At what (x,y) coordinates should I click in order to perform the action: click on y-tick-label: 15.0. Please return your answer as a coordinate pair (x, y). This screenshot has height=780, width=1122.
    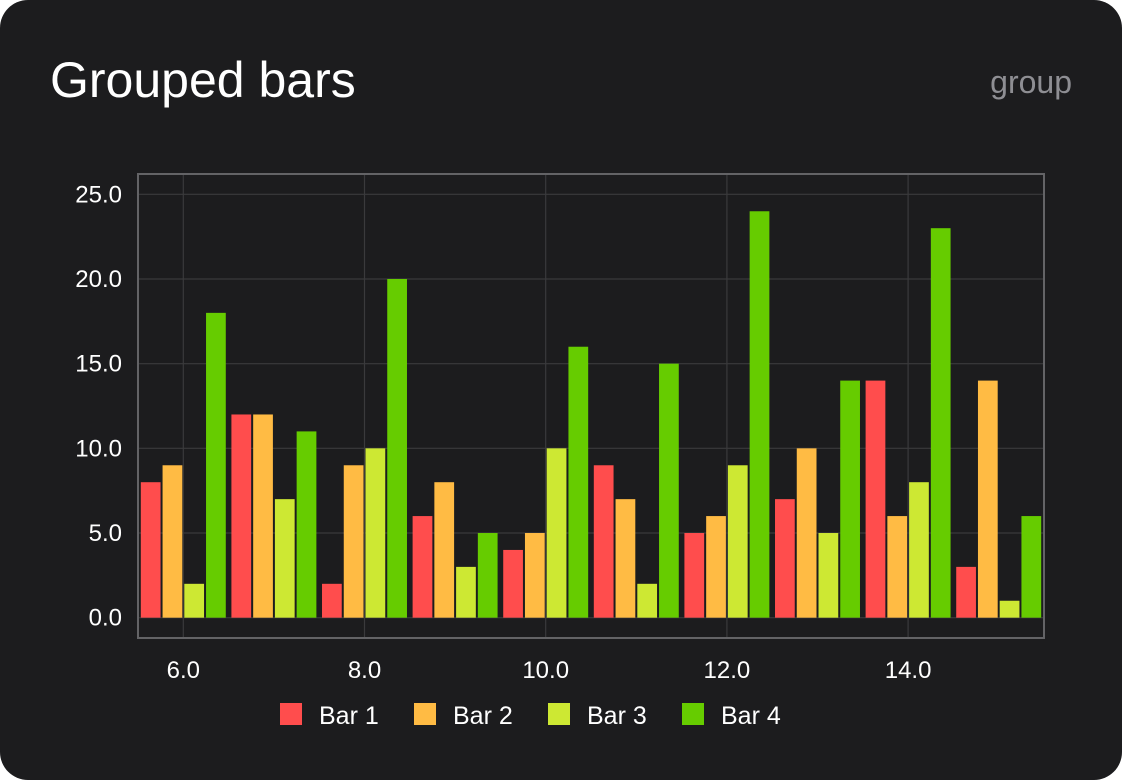
    Looking at the image, I should click on (98, 364).